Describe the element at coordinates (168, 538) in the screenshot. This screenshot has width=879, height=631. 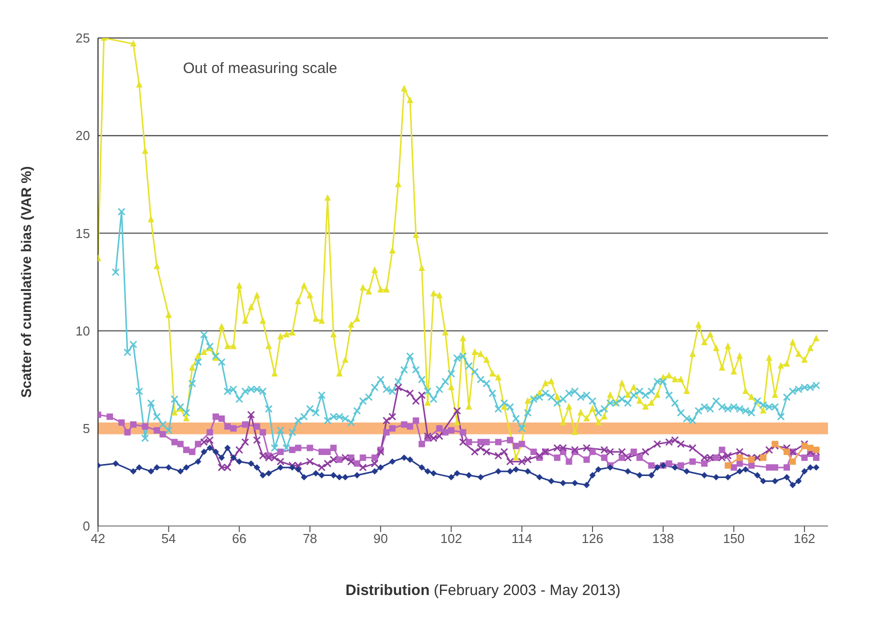
I see `x-tick-label: 54` at that location.